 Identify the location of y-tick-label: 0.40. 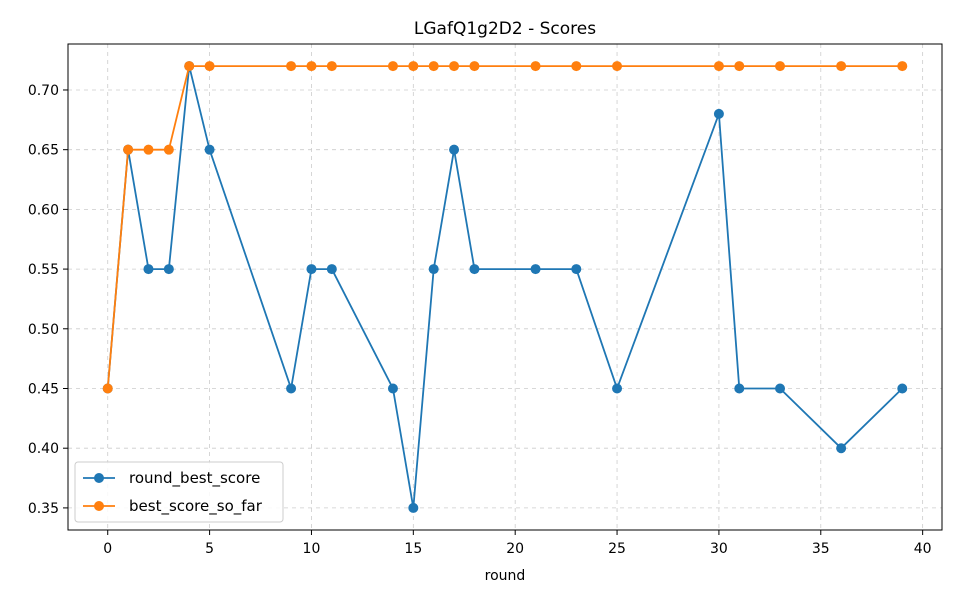
(43, 449).